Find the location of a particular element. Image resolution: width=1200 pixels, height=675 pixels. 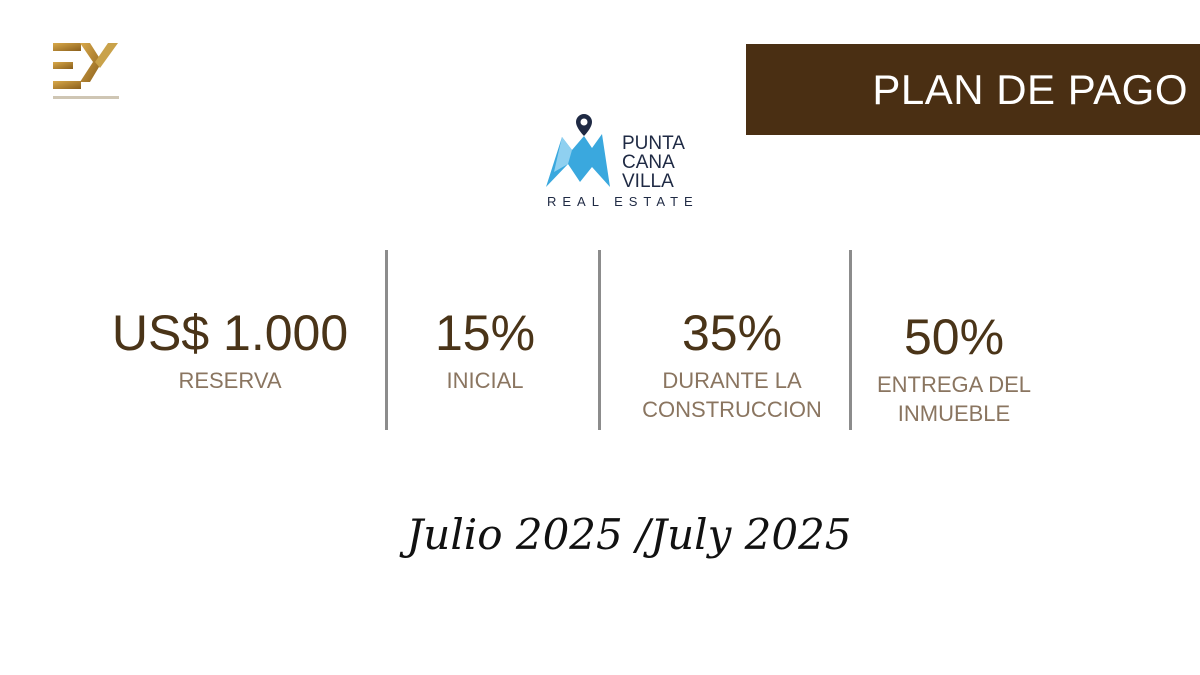

logo-line: CANA is located at coordinates (648, 162).